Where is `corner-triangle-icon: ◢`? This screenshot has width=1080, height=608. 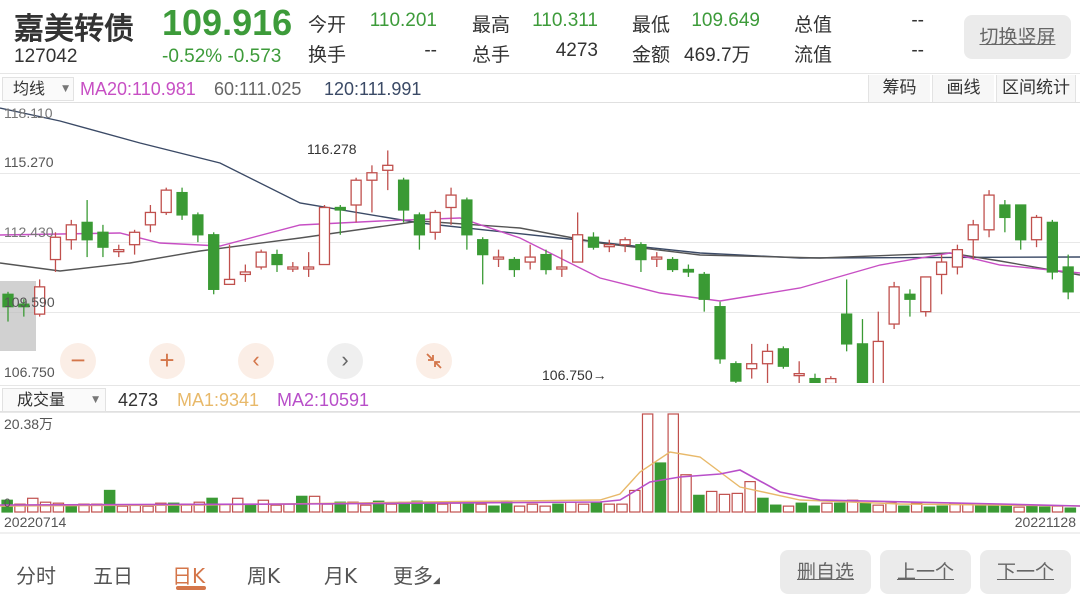
corner-triangle-icon: ◢ is located at coordinates (436, 581).